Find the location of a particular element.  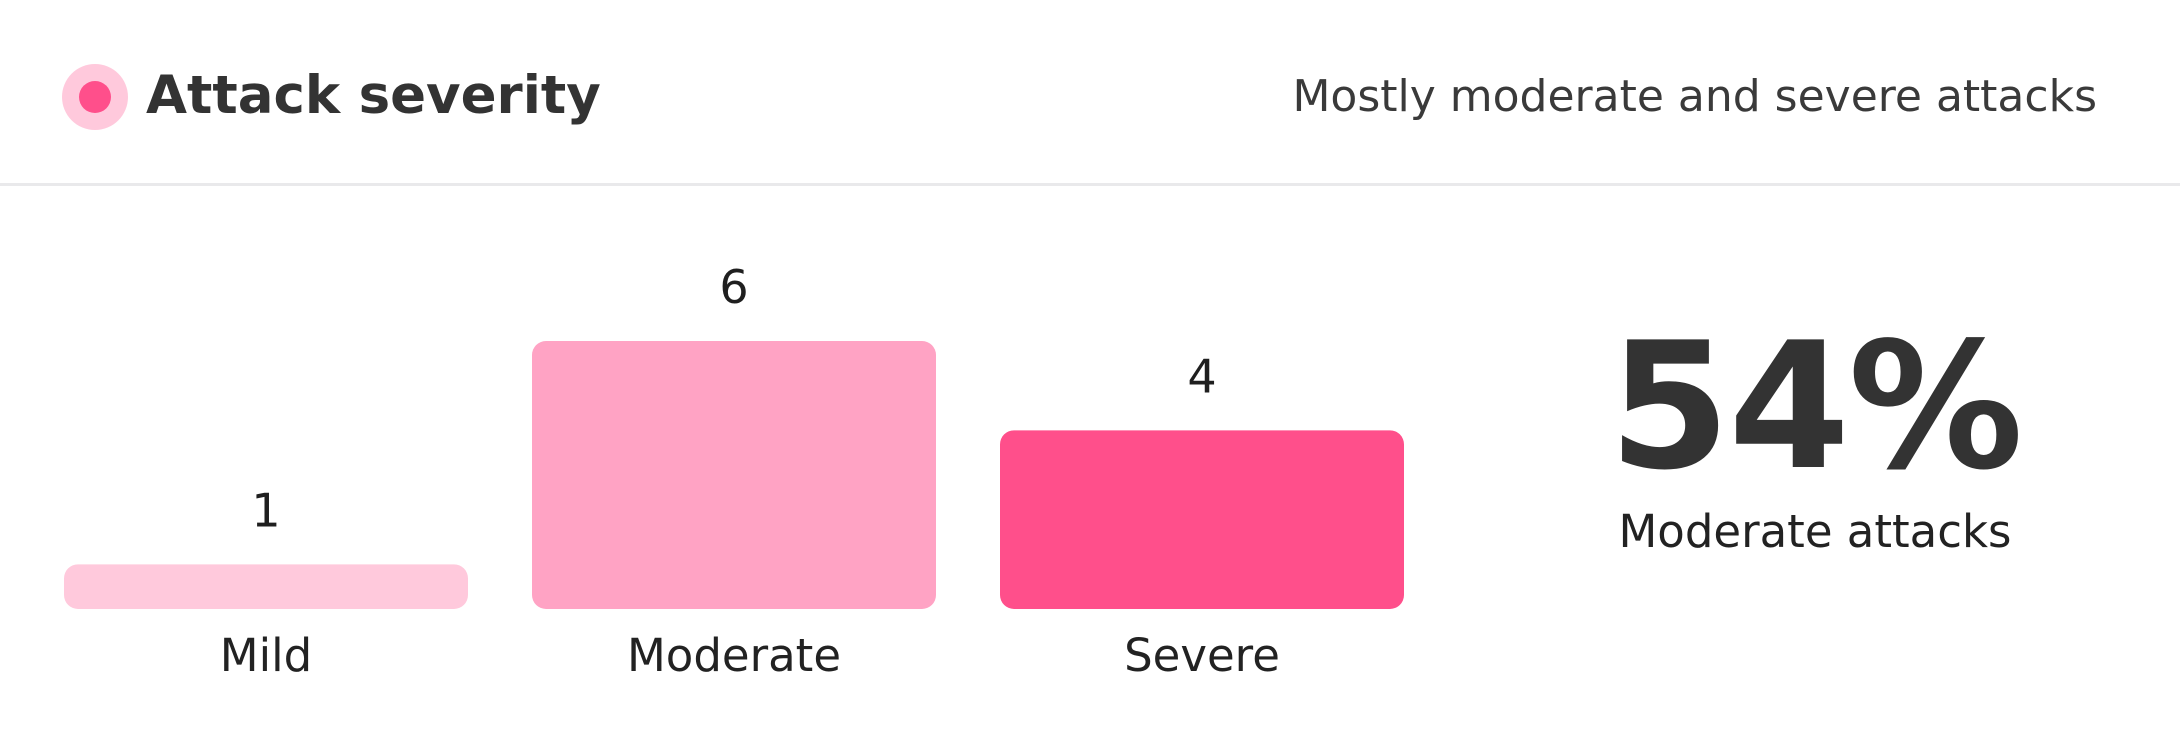

category-label-moderate: Moderate is located at coordinates (734, 655).